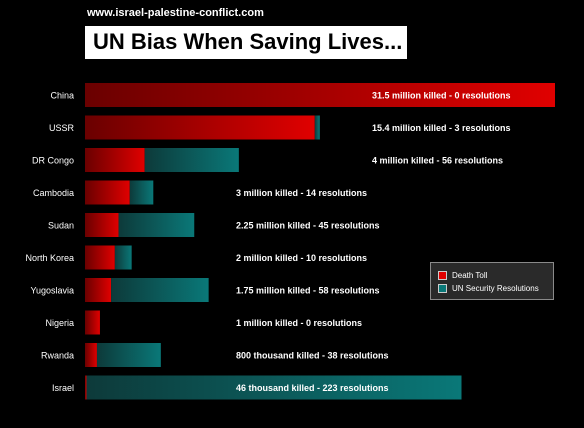  What do you see at coordinates (308, 226) in the screenshot?
I see `data-label: 2.25 million killed - 45 resolutions` at bounding box center [308, 226].